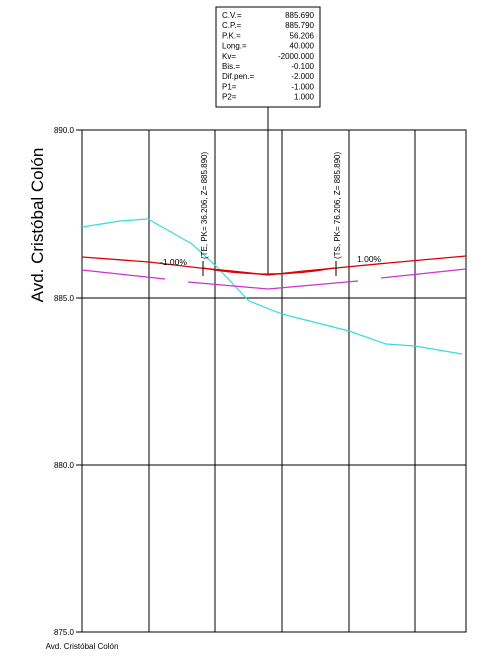  Describe the element at coordinates (302, 46) in the screenshot. I see `info-row-value: 40.000` at that location.